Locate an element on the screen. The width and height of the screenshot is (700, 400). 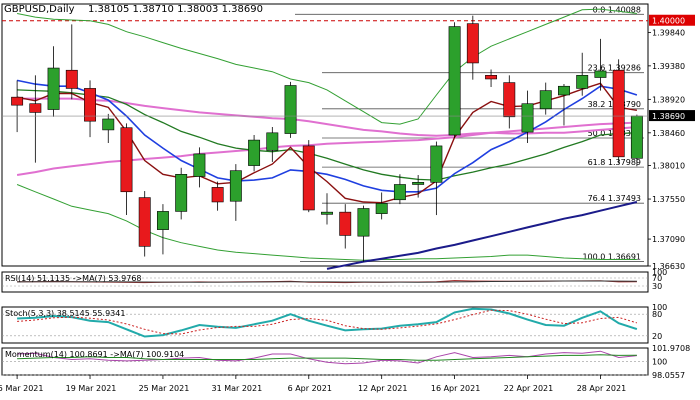
symbol-label: GBPUSD,Daily is located at coordinates (39, 9).